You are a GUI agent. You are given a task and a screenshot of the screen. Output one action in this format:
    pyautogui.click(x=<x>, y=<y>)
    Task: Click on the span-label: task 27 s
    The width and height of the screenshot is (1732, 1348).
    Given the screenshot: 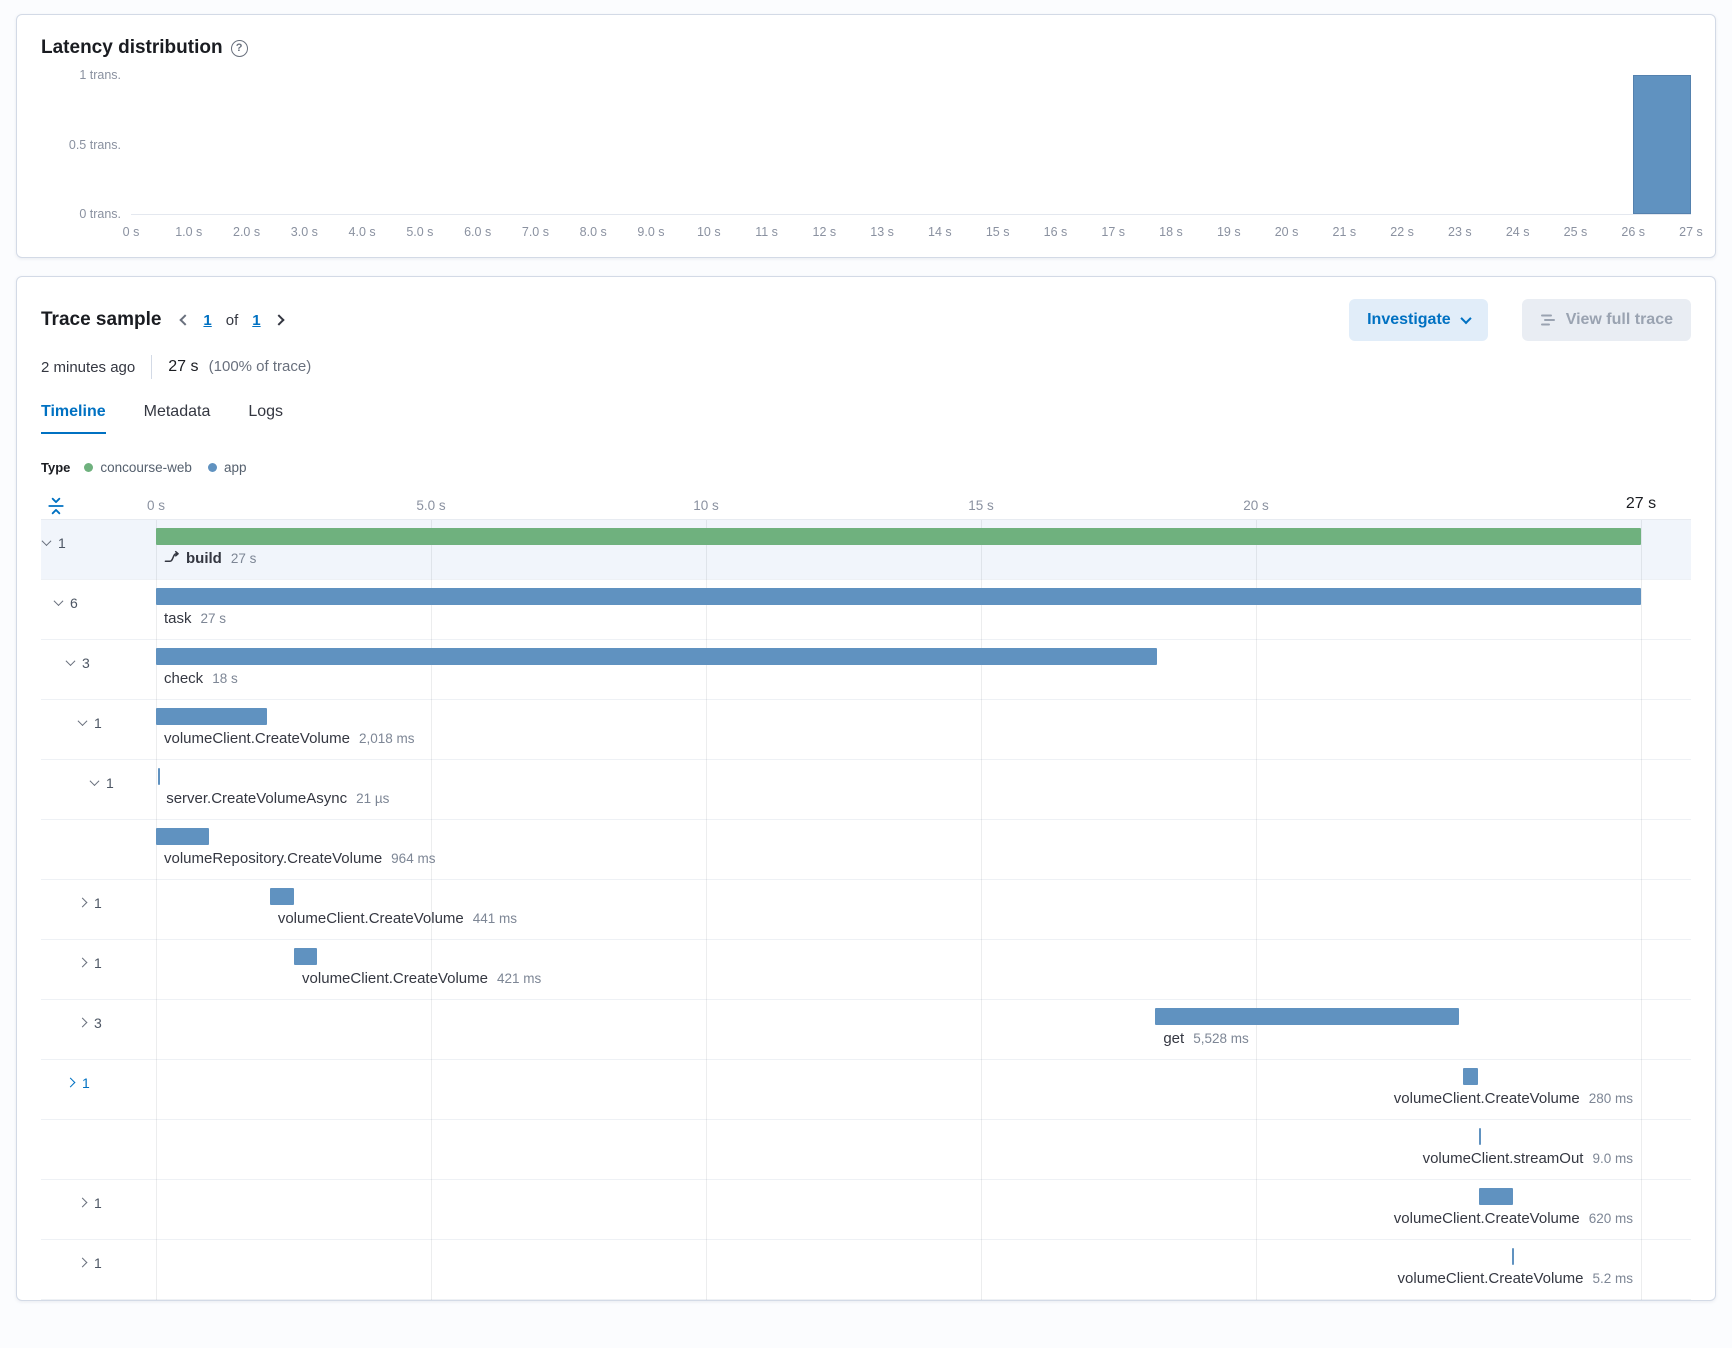 What is the action you would take?
    pyautogui.click(x=195, y=618)
    